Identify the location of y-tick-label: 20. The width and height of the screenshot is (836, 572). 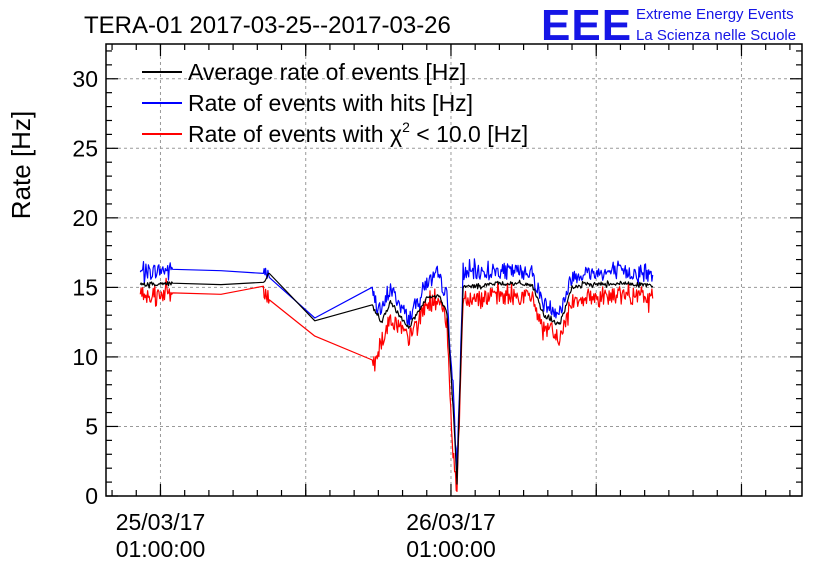
(85, 218).